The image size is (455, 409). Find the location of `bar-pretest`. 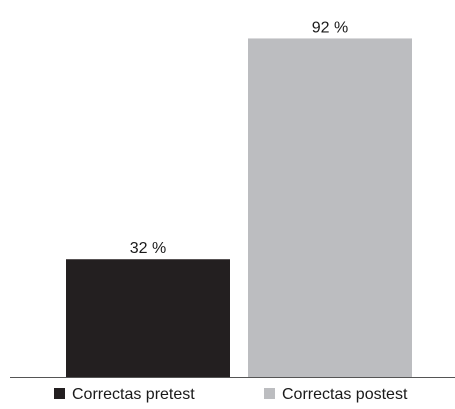

bar-pretest is located at coordinates (148, 318).